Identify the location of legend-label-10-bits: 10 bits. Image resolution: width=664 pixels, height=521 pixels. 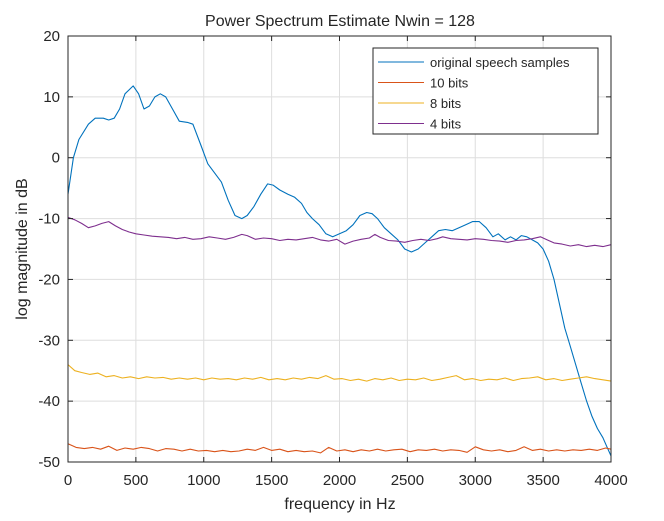
(449, 83).